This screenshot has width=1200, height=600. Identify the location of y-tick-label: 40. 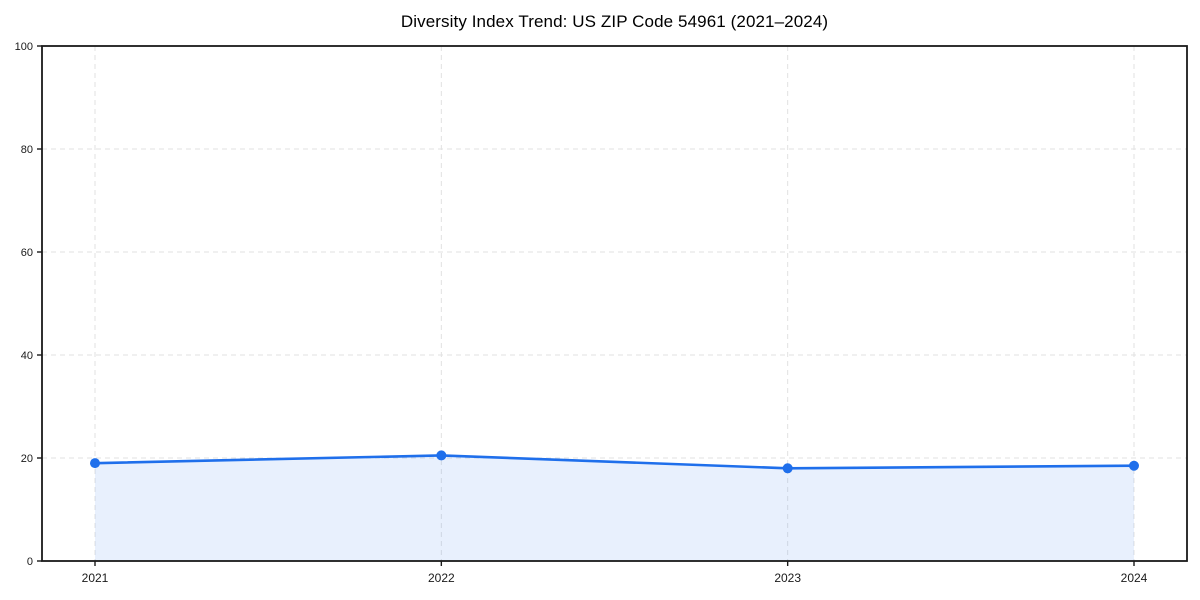
(27, 356).